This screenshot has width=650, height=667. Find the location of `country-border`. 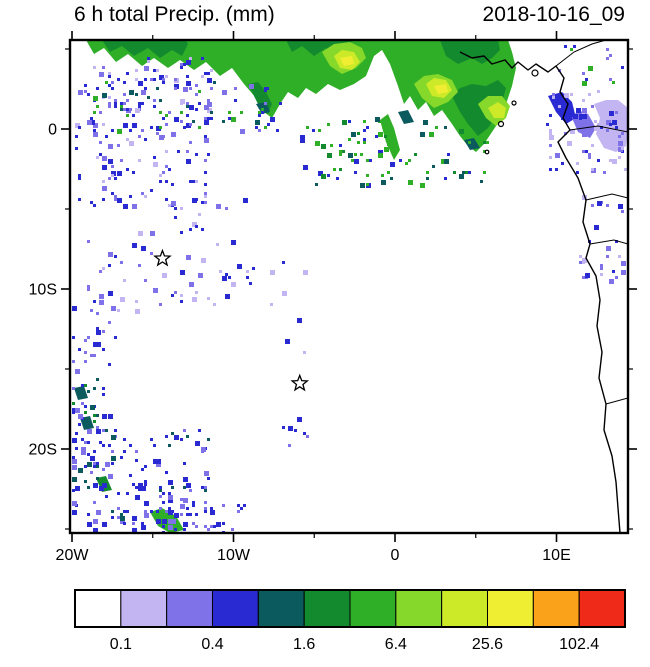

country-border is located at coordinates (581, 53).